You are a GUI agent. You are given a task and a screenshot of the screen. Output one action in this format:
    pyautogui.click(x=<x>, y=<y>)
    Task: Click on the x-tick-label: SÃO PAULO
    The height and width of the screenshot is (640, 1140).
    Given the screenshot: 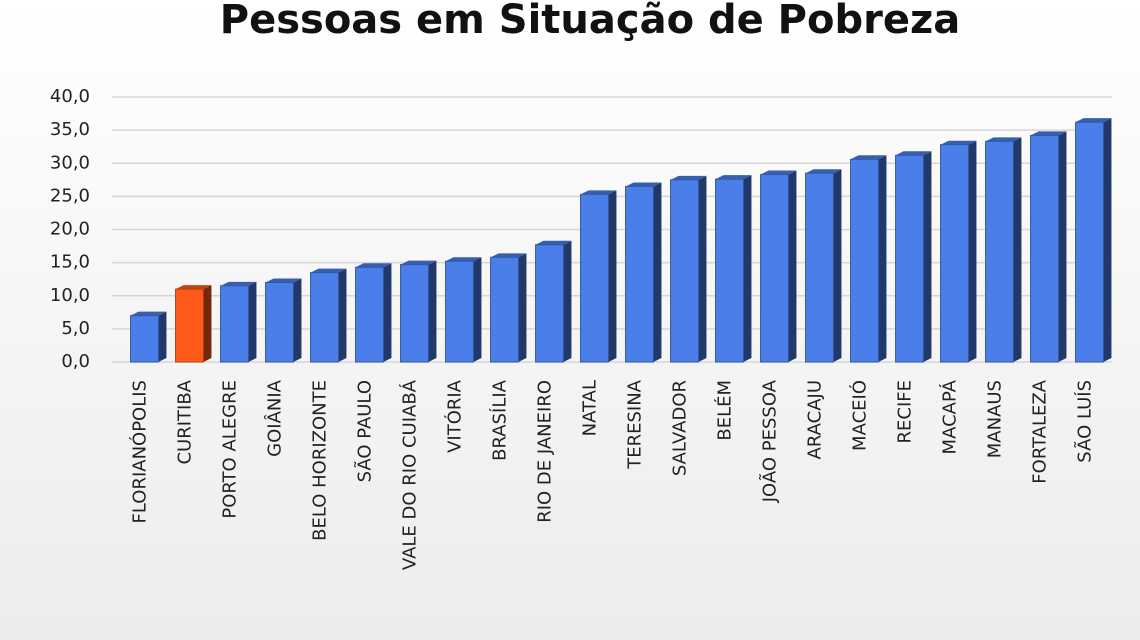 What is the action you would take?
    pyautogui.click(x=365, y=431)
    